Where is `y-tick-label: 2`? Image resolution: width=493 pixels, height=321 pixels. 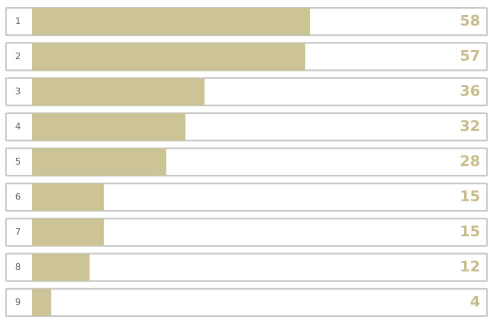
y-tick-label: 2 is located at coordinates (18, 56).